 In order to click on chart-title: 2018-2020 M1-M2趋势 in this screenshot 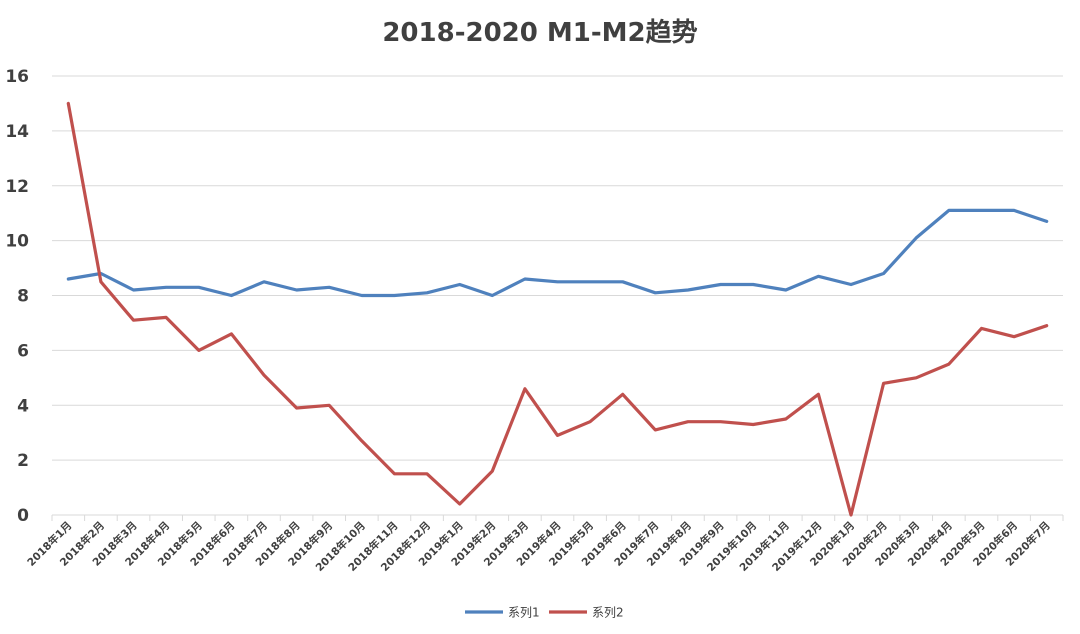, I will do `click(539, 33)`.